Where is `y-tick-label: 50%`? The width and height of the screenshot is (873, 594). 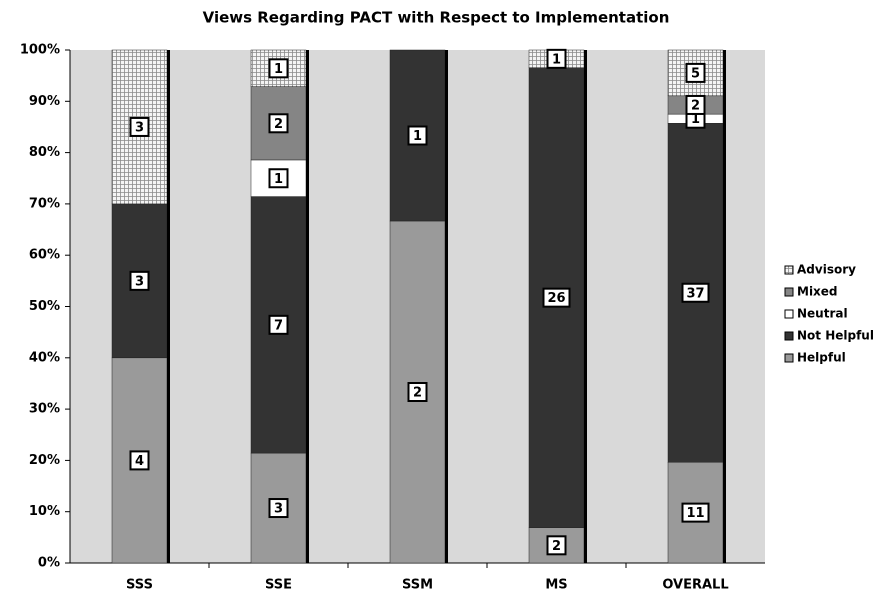
y-tick-label: 50% is located at coordinates (44, 306).